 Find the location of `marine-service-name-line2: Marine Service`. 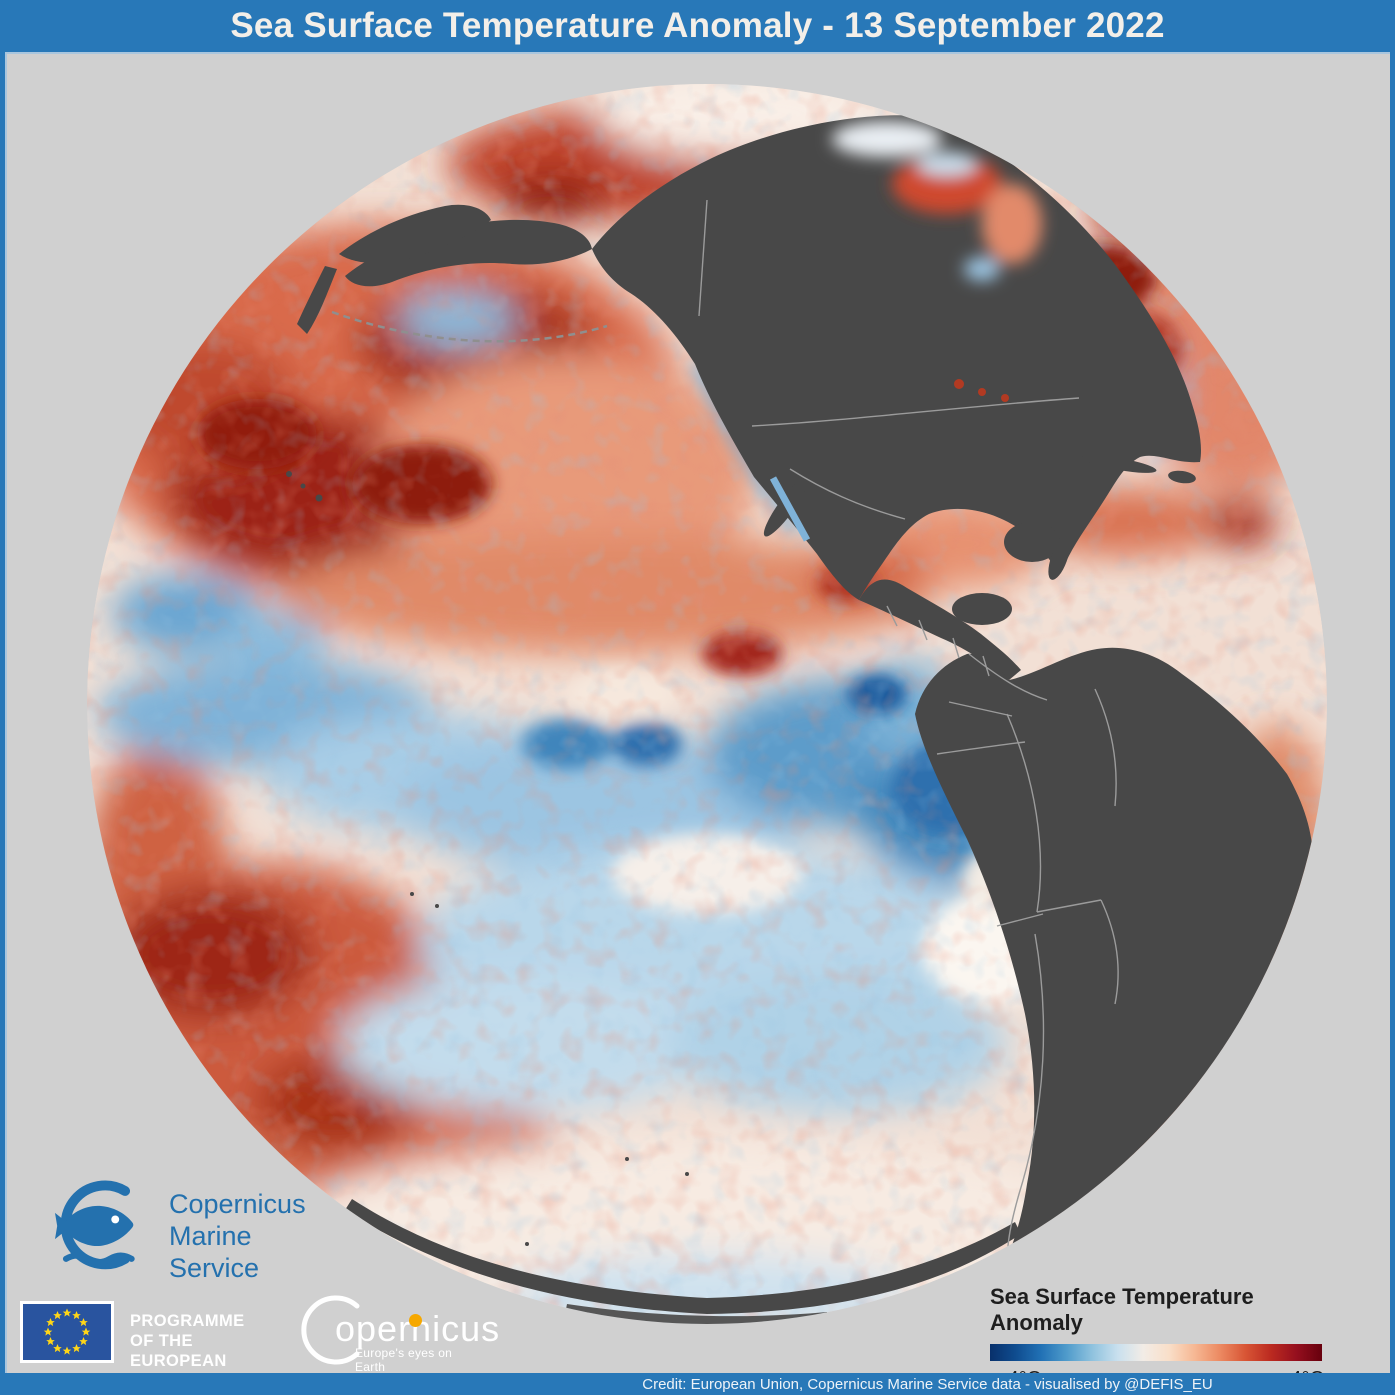

marine-service-name-line2: Marine Service is located at coordinates (214, 1252).